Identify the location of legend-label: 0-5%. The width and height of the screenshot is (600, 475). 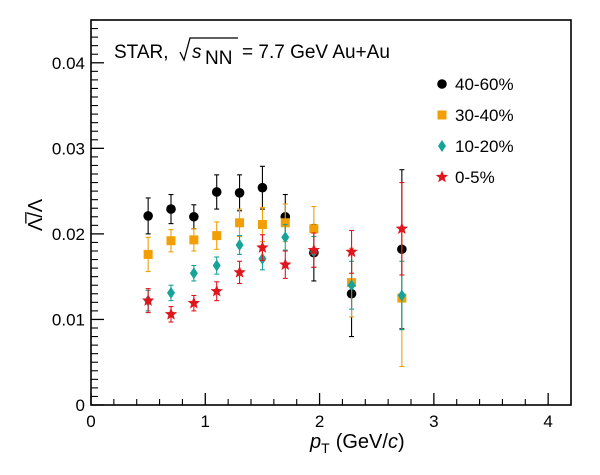
(475, 177).